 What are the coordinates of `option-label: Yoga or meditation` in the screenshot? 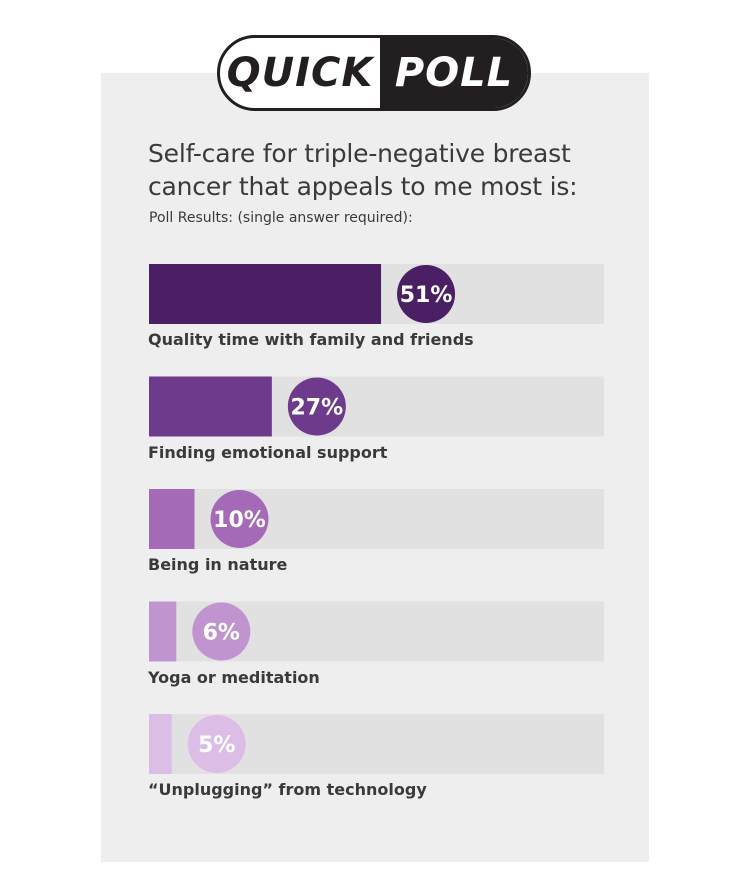 It's located at (234, 677).